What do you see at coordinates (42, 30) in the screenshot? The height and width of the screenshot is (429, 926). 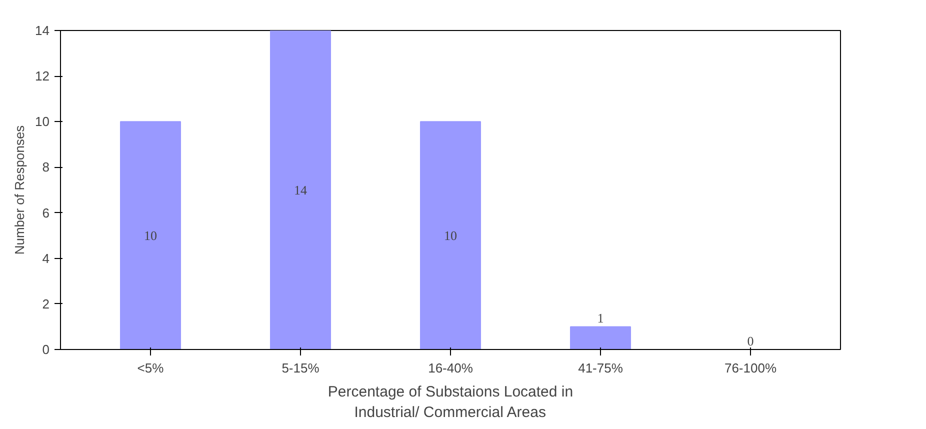 I see `y-tick-label: 14` at bounding box center [42, 30].